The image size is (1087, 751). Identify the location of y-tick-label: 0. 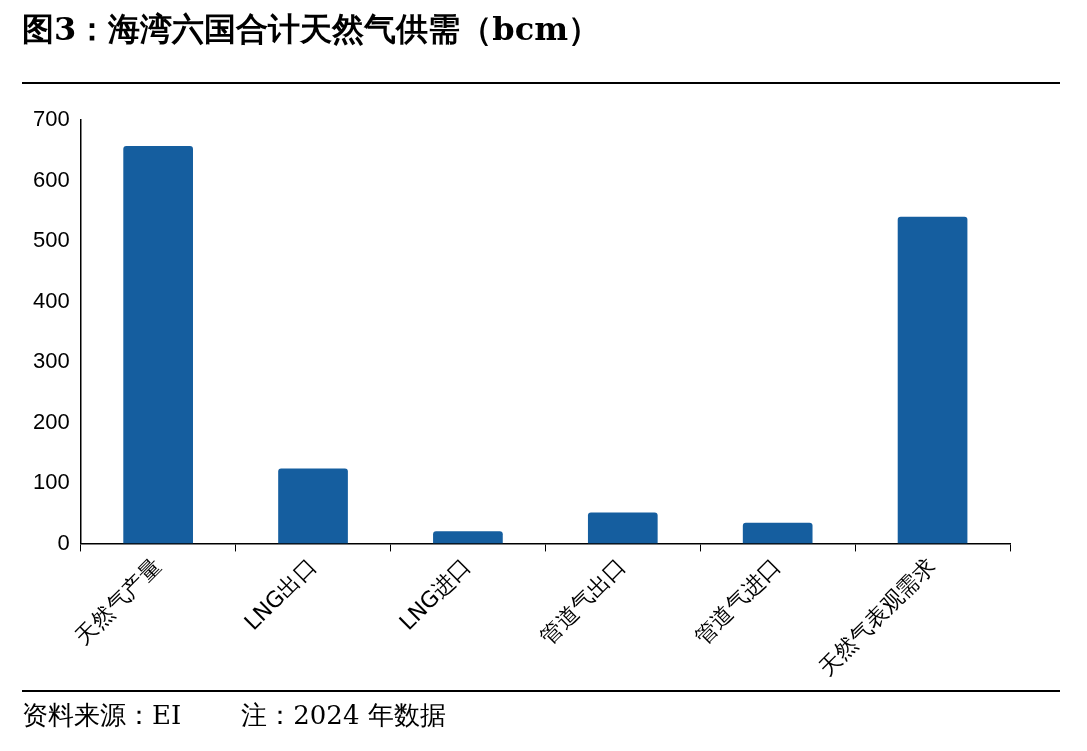
(63, 542).